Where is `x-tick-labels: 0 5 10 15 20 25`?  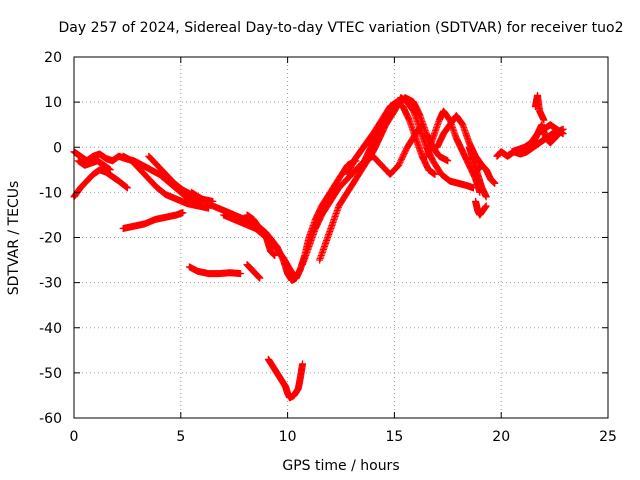
x-tick-labels: 0 5 10 15 20 25 is located at coordinates (343, 437).